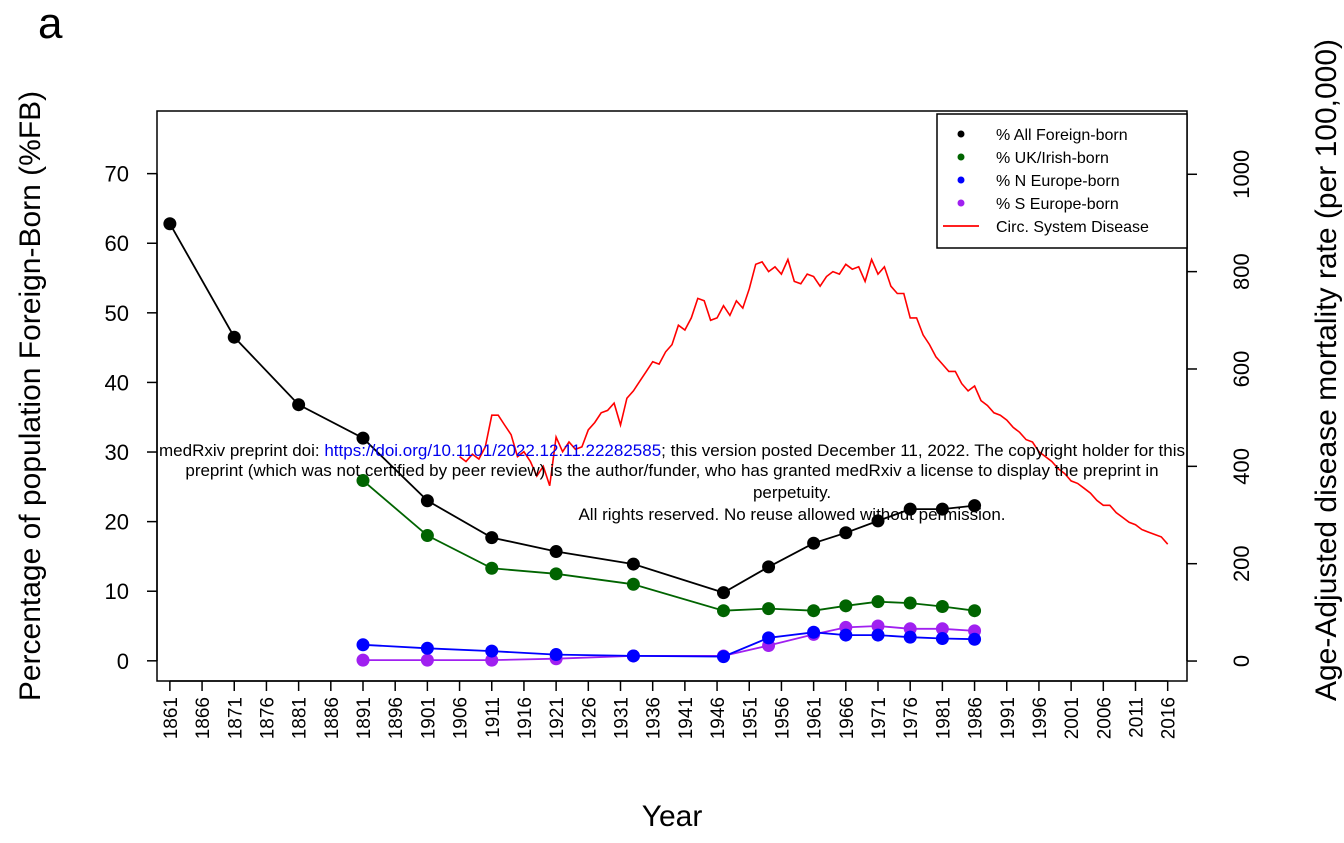  I want to click on x-tick-label: 1871, so click(235, 718).